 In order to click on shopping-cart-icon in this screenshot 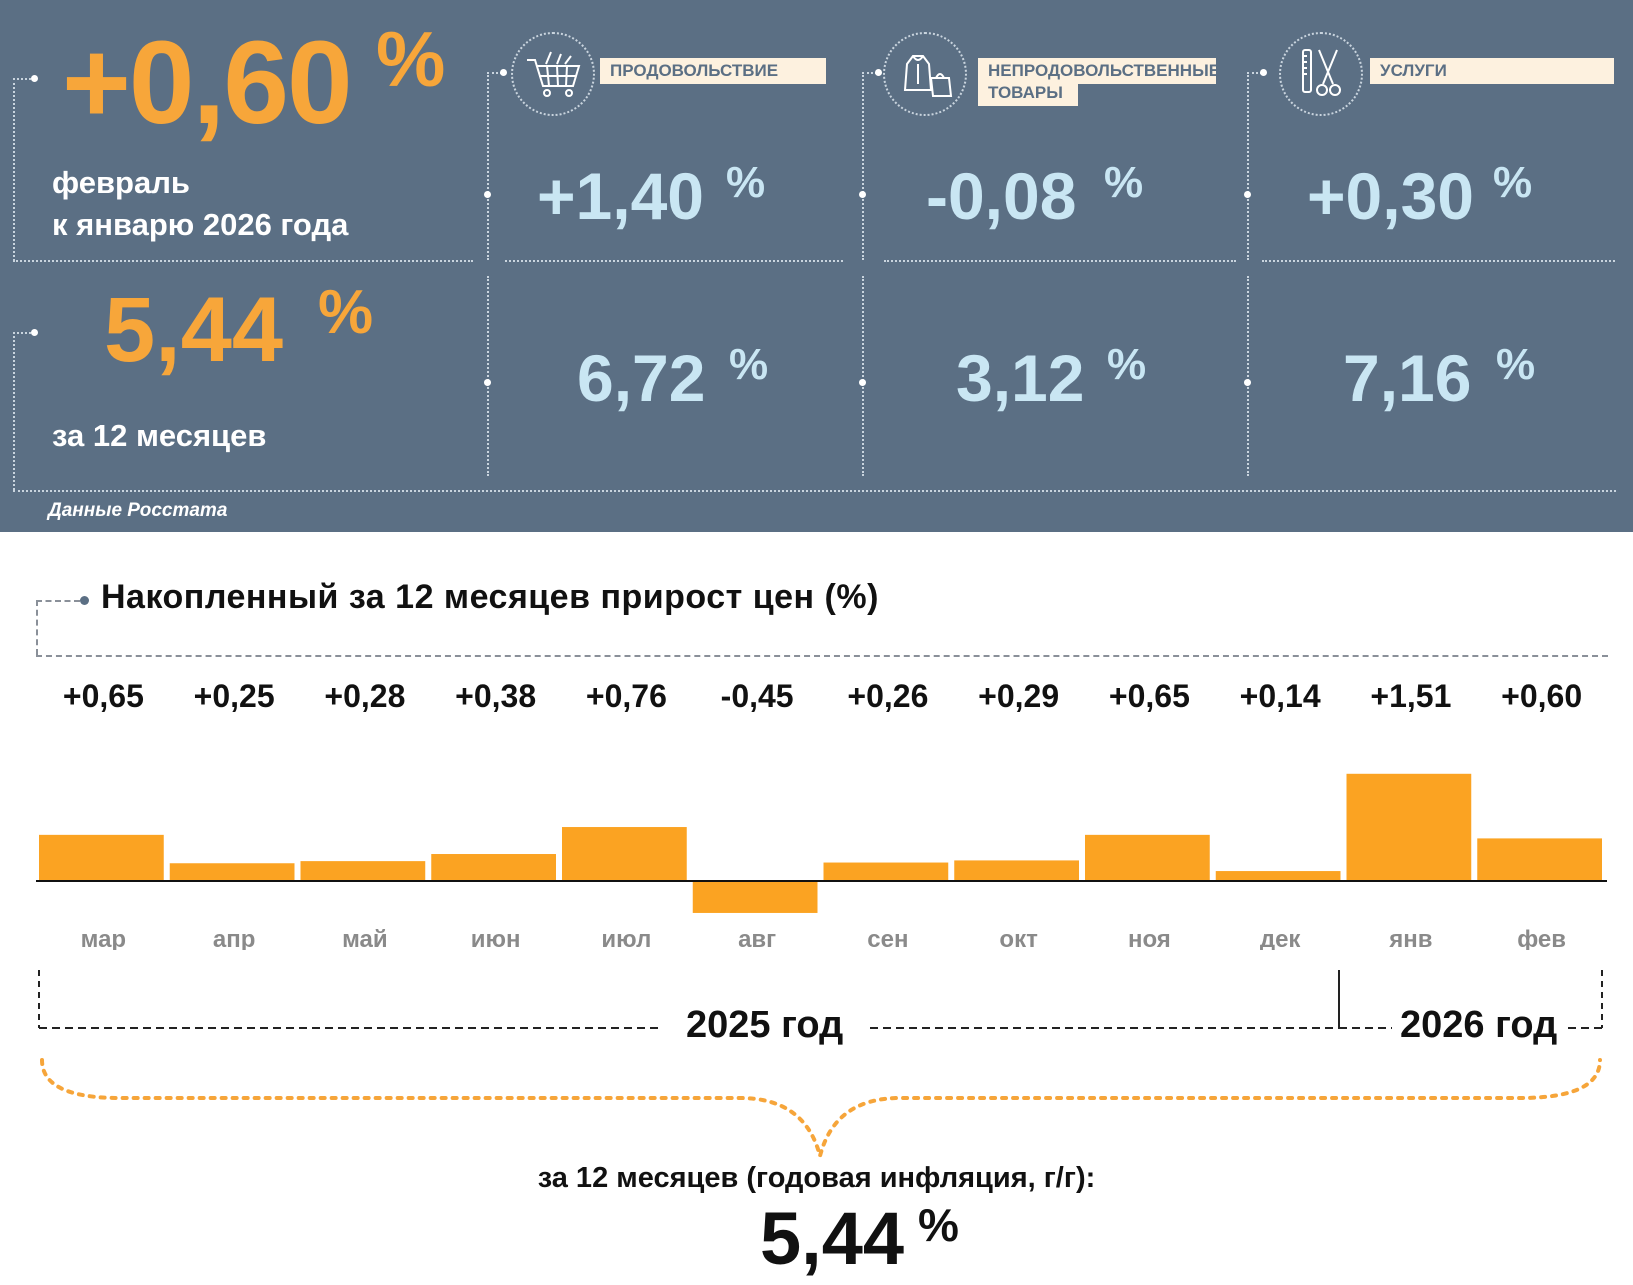, I will do `click(553, 74)`.